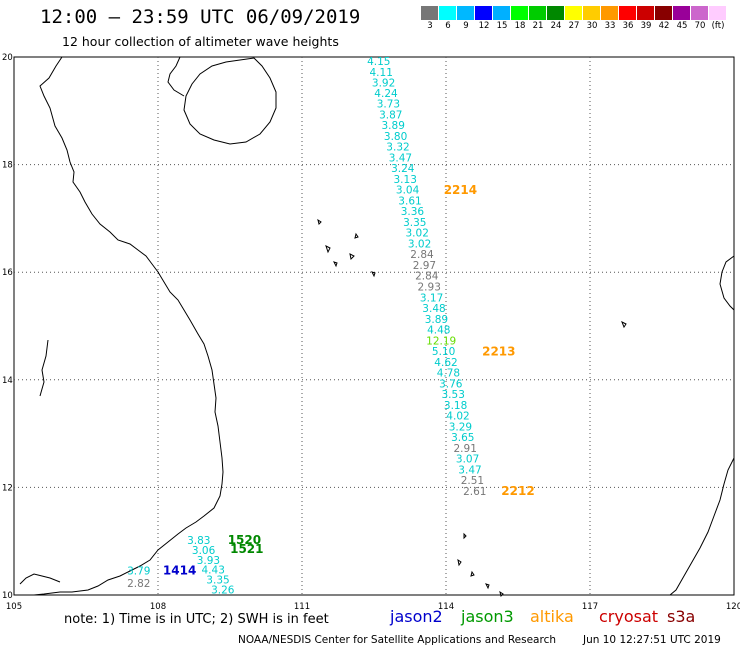 The height and width of the screenshot is (650, 740). Describe the element at coordinates (138, 572) in the screenshot. I see `wave-height-value: 3.79` at that location.